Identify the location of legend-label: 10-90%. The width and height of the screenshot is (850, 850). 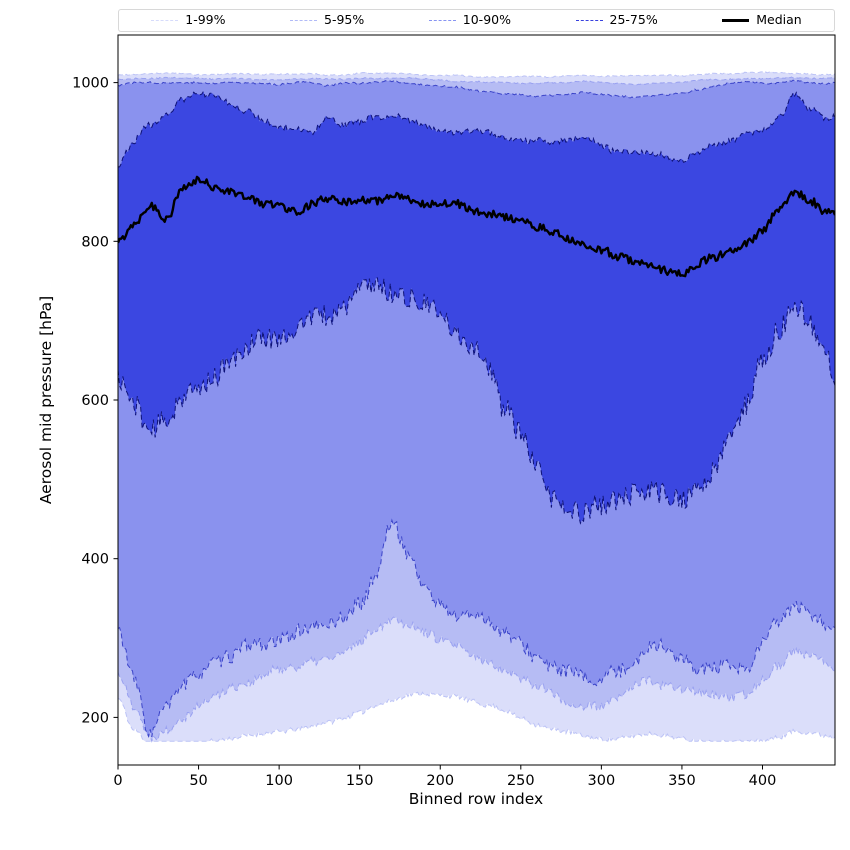
(486, 20).